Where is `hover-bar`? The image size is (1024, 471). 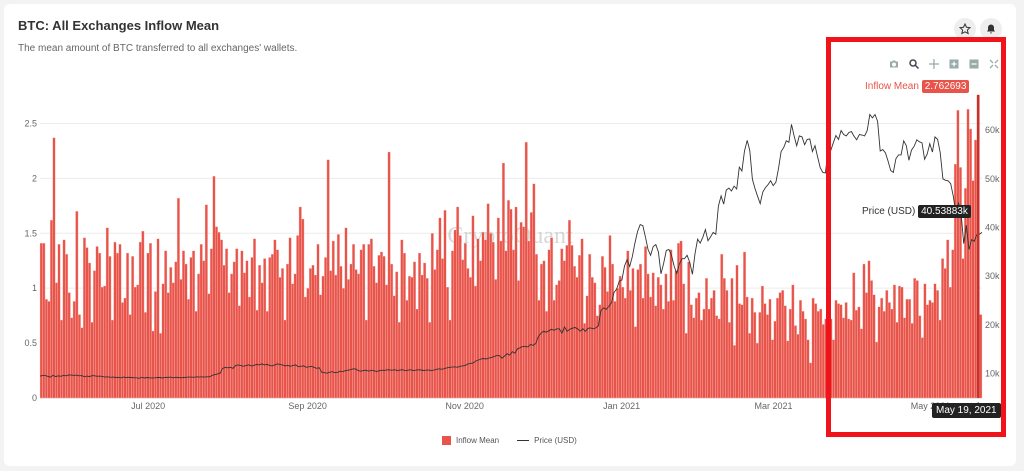 hover-bar is located at coordinates (978, 246).